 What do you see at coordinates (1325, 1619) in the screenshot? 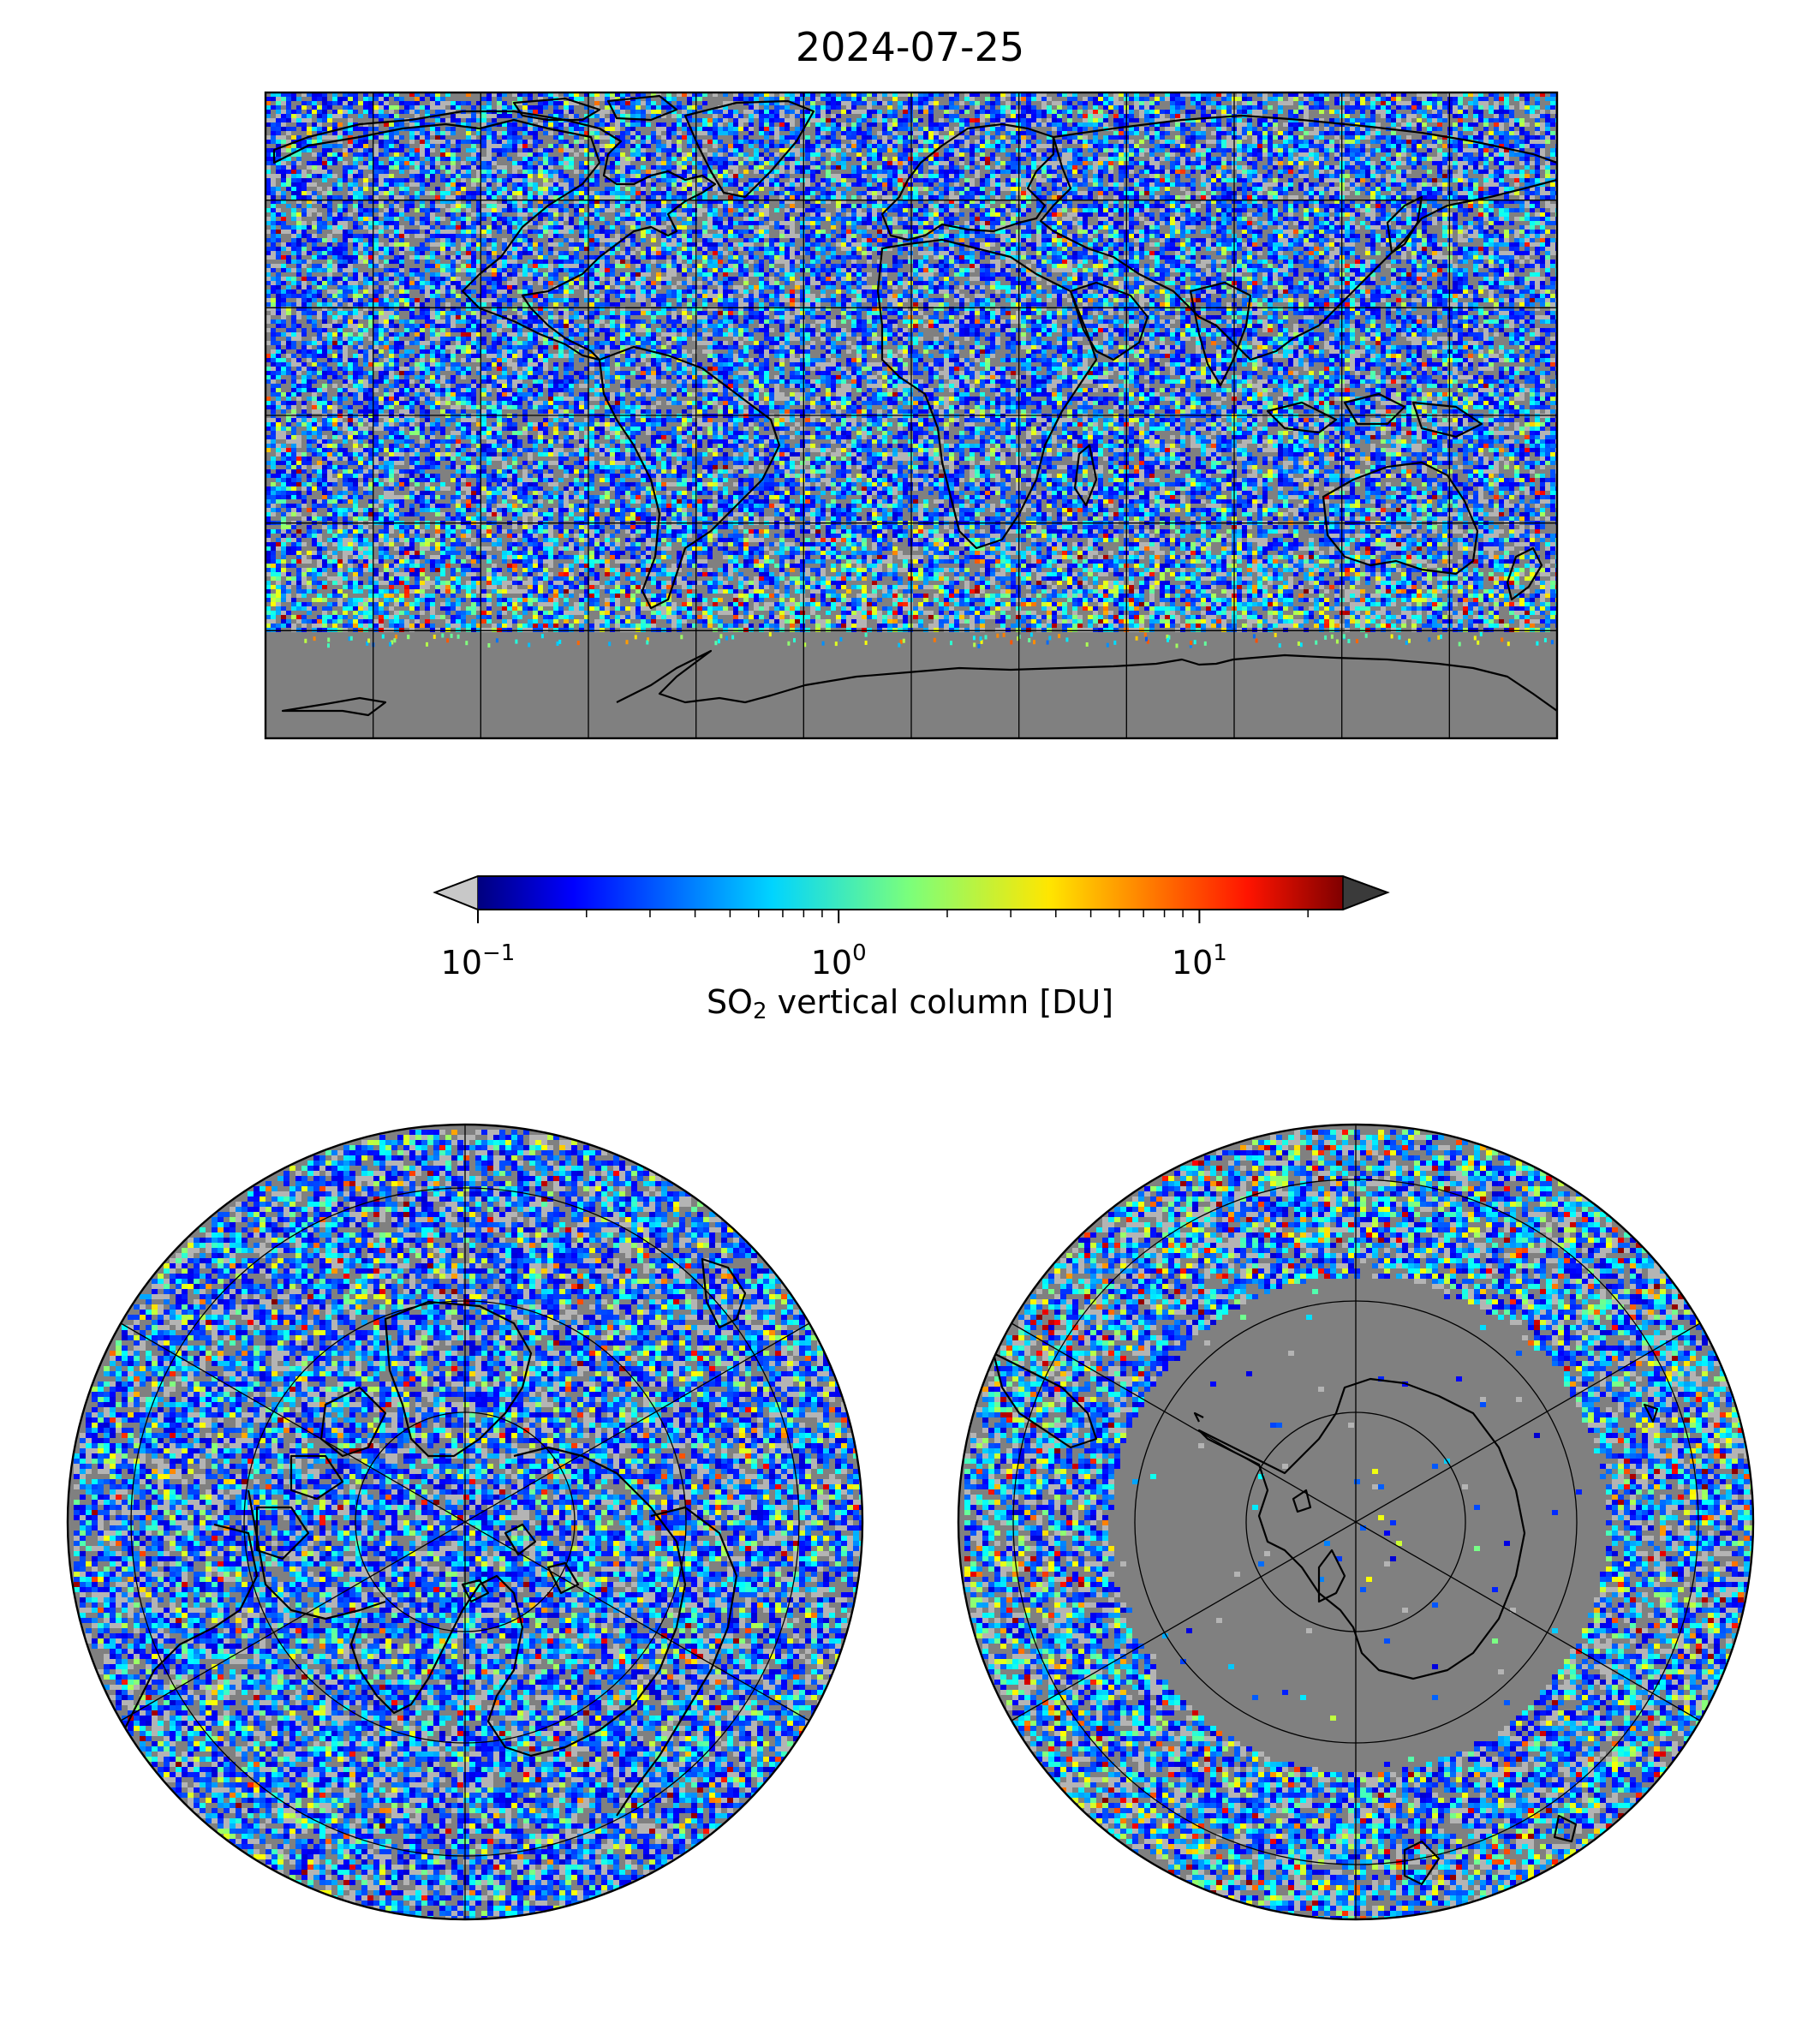
I see `south-polar-coastlines` at bounding box center [1325, 1619].